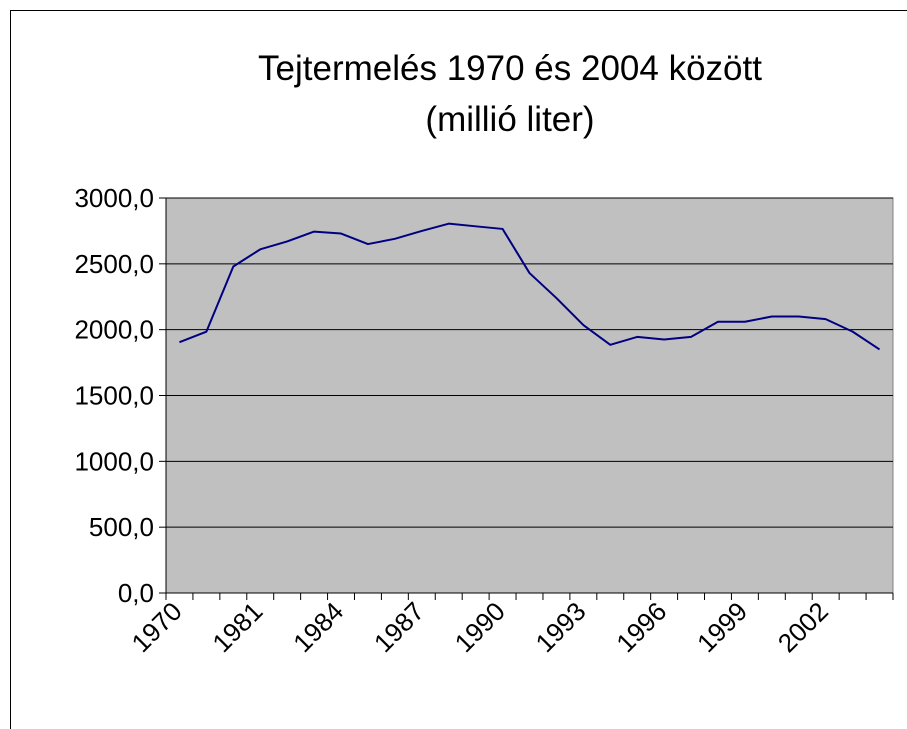 The width and height of the screenshot is (907, 729). I want to click on chart-subtitle: (millió liter), so click(509, 119).